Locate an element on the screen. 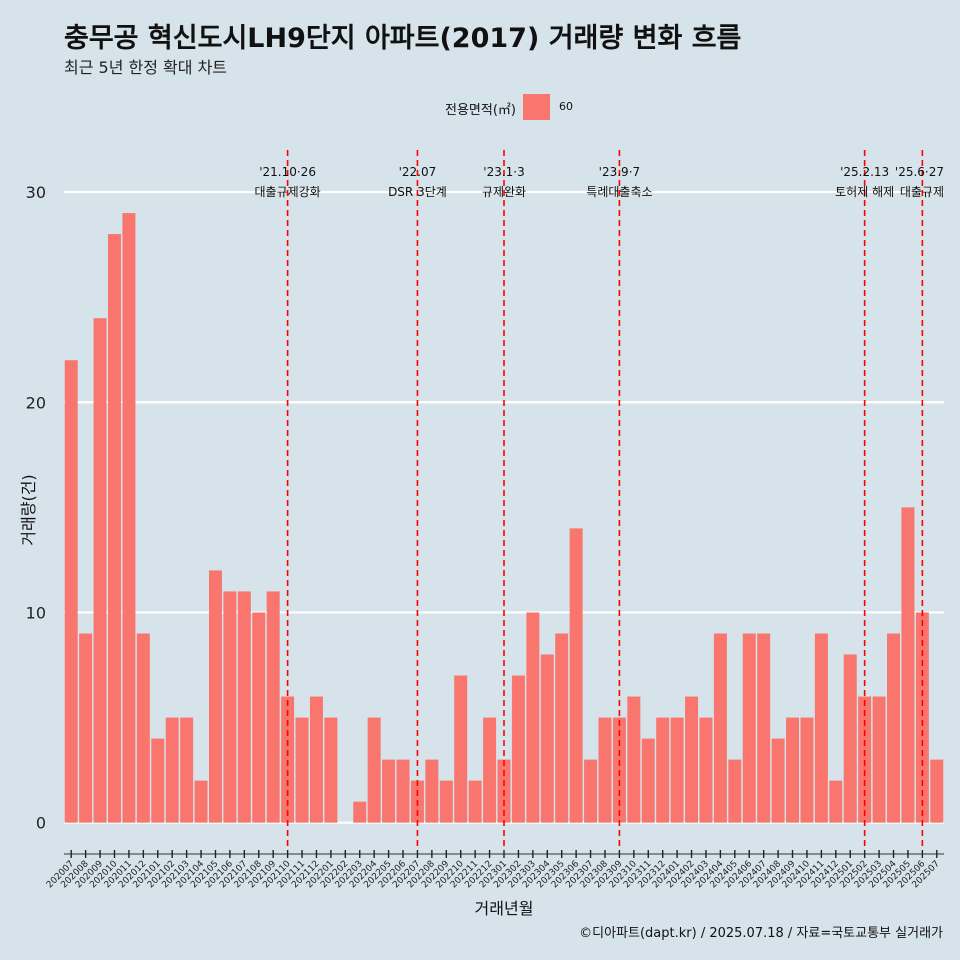 The width and height of the screenshot is (960, 960). y-tick-label: 20 is located at coordinates (36, 402).